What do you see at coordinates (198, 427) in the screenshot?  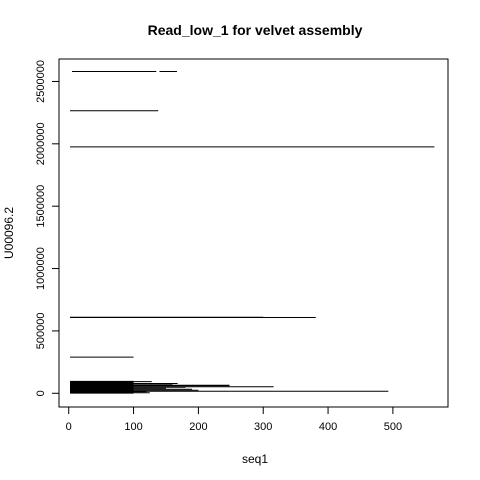 I see `x-tick-label: 200` at bounding box center [198, 427].